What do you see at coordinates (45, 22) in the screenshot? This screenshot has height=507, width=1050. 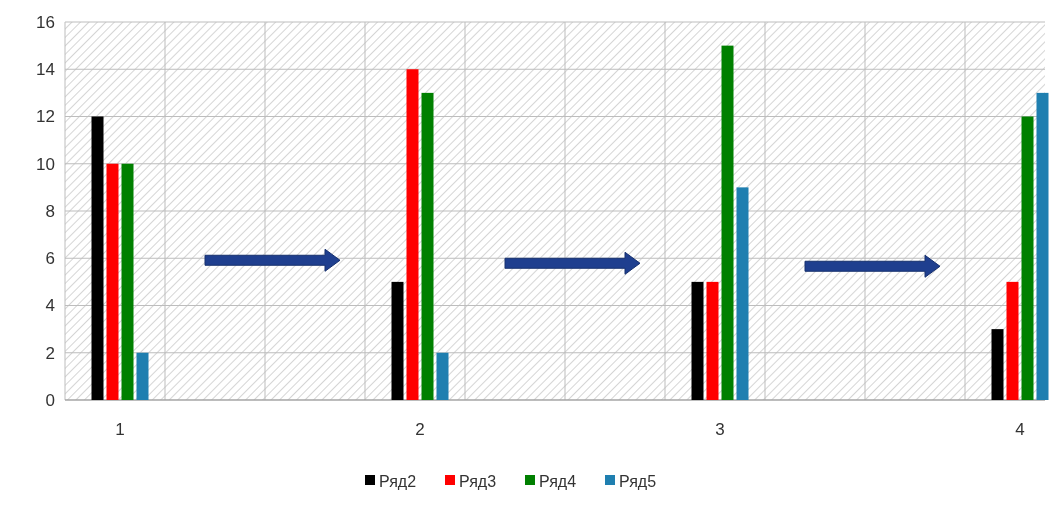 I see `y-tick-label: 16` at bounding box center [45, 22].